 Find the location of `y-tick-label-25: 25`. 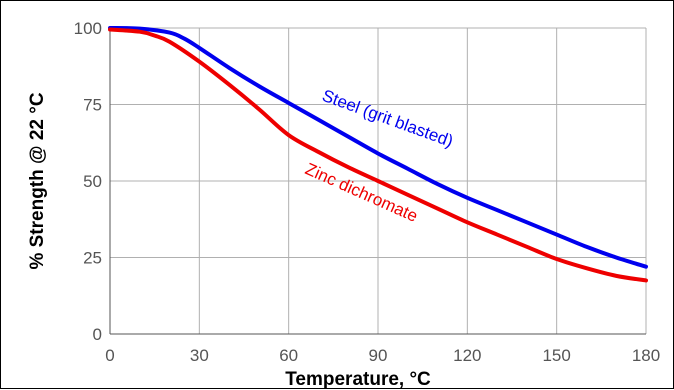

y-tick-label-25: 25 is located at coordinates (92, 258).